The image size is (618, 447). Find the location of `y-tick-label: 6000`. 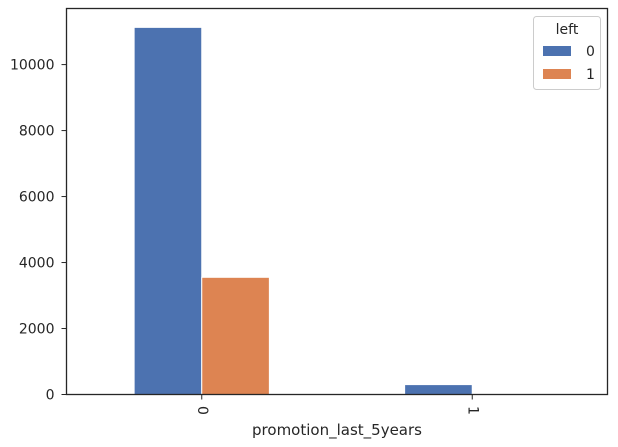

y-tick-label: 6000 is located at coordinates (37, 198).